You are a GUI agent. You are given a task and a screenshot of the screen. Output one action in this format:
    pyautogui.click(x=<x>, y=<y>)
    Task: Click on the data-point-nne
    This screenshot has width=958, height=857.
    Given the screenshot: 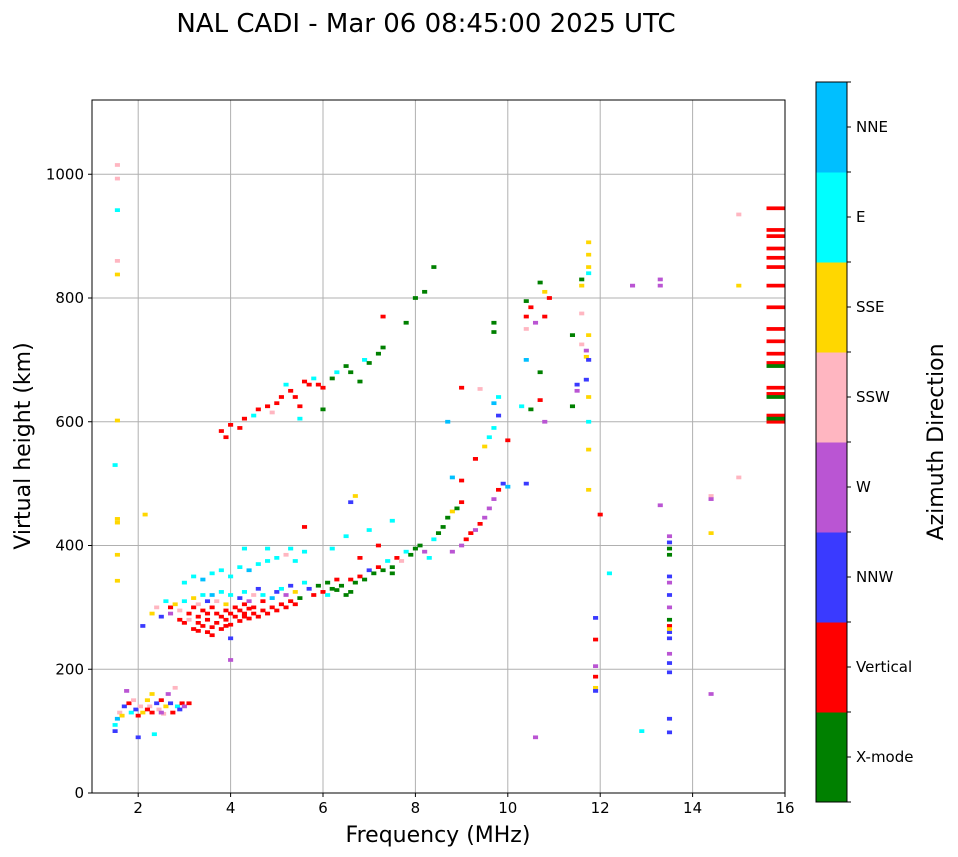 What is the action you would take?
    pyautogui.click(x=452, y=477)
    